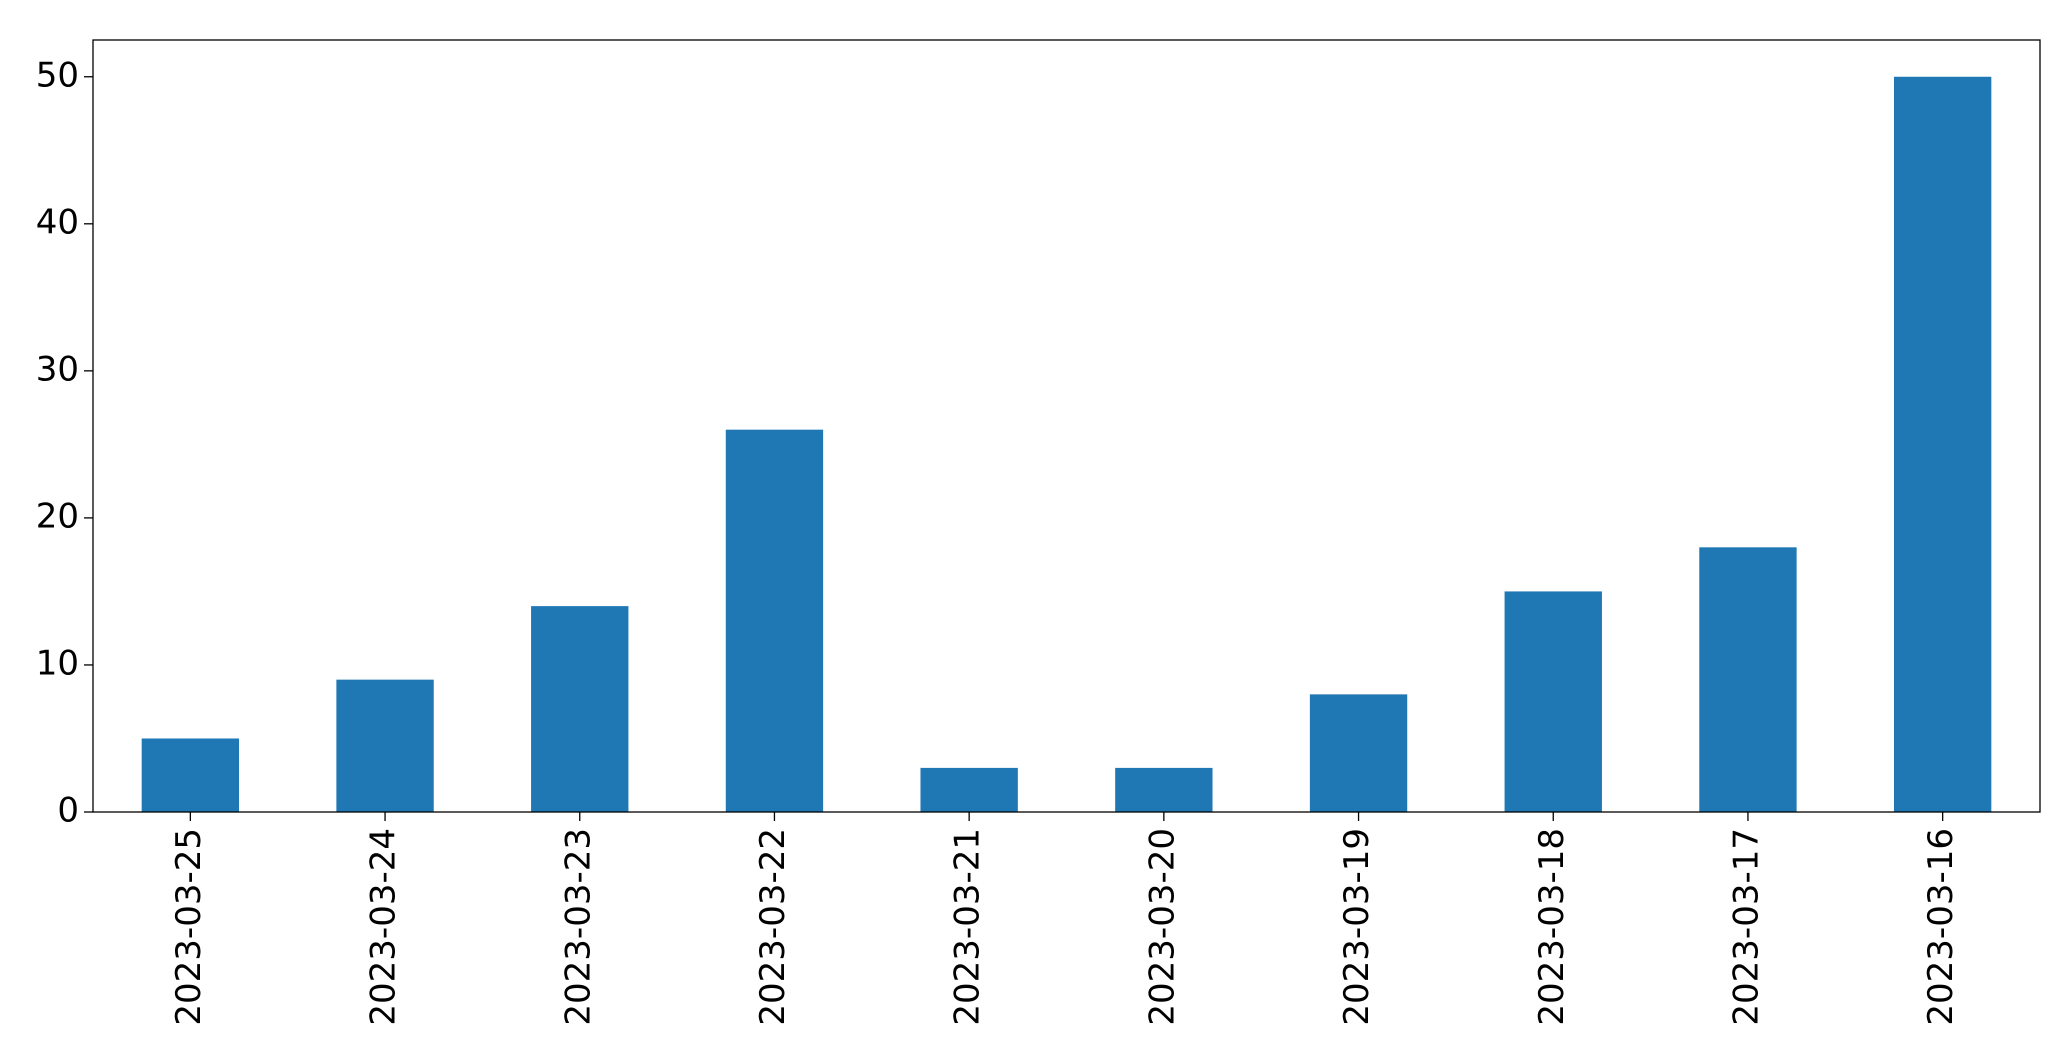  I want to click on x-tick-label: 2023-03-23, so click(578, 927).